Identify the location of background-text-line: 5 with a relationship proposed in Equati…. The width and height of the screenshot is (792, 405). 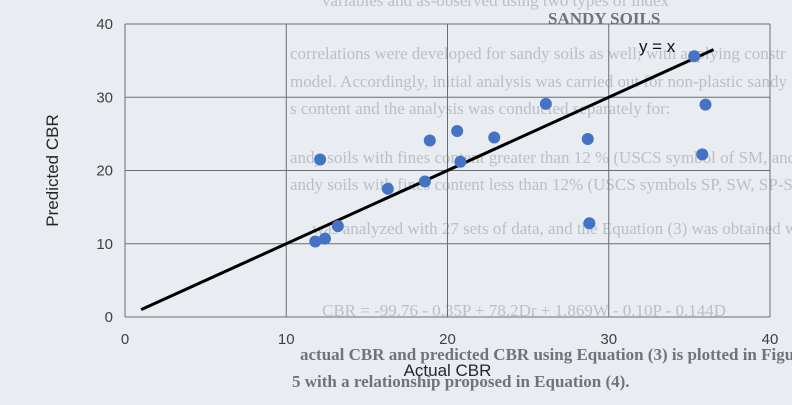
(461, 381).